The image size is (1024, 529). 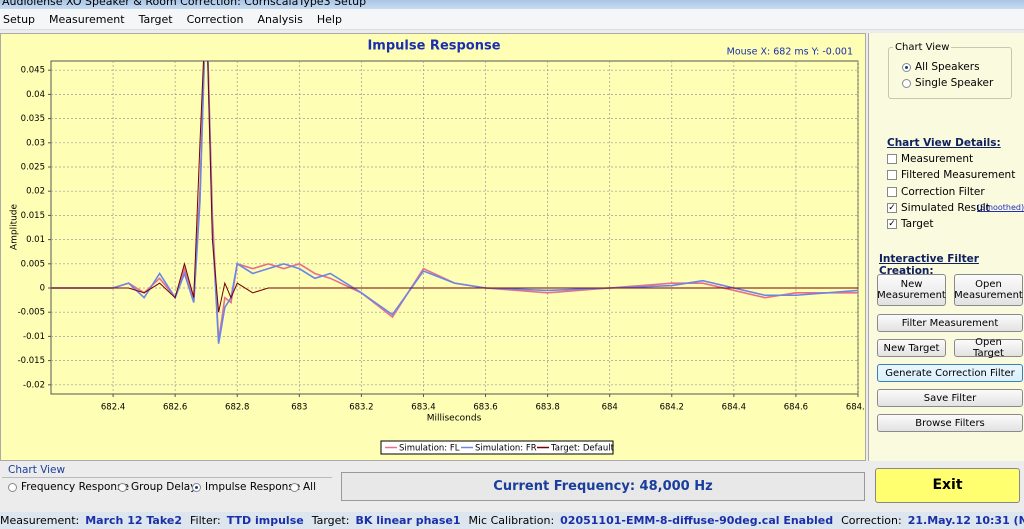 I want to click on view-option: All, so click(x=303, y=487).